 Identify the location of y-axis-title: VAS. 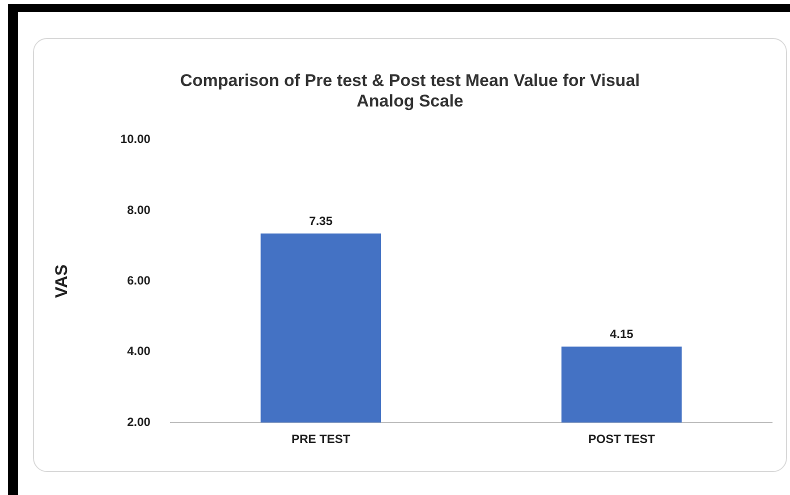
(61, 281).